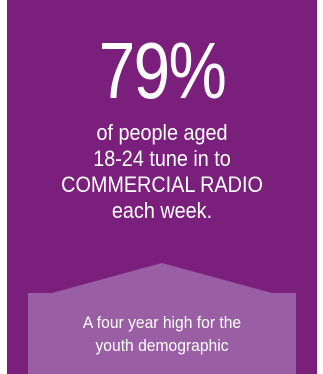 The image size is (323, 374). I want to click on stat-value: 79%, so click(162, 70).